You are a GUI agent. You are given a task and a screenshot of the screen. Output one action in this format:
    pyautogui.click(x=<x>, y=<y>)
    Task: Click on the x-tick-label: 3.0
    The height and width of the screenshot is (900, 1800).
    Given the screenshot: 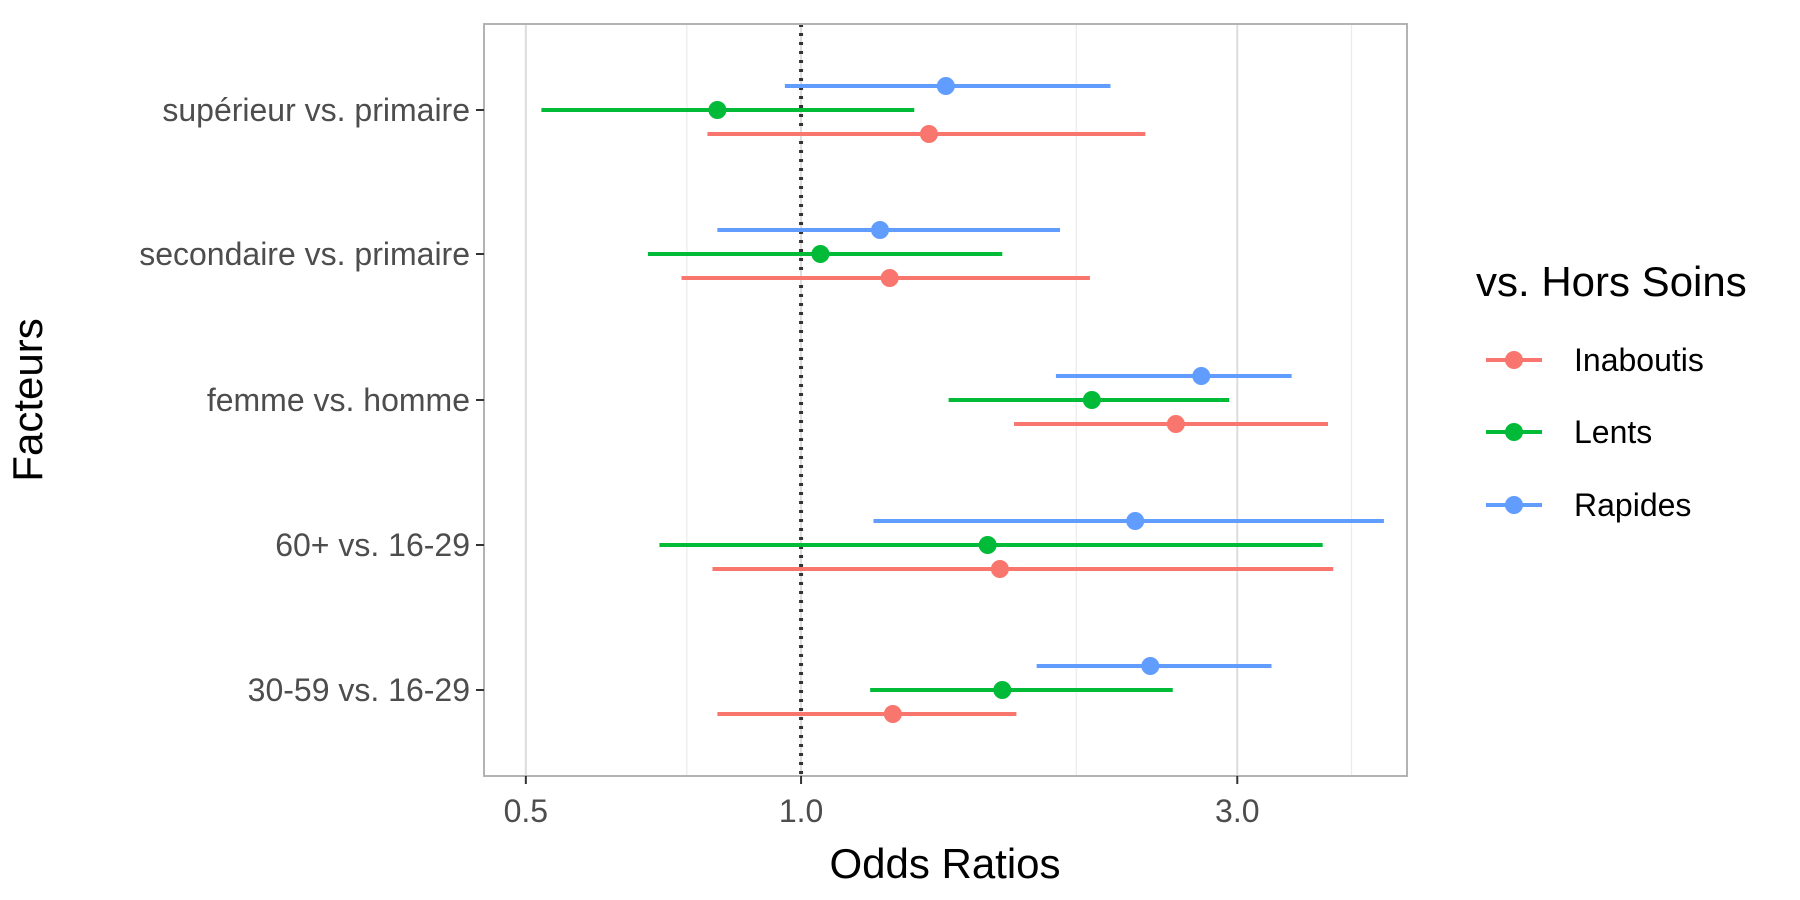 What is the action you would take?
    pyautogui.click(x=1237, y=811)
    